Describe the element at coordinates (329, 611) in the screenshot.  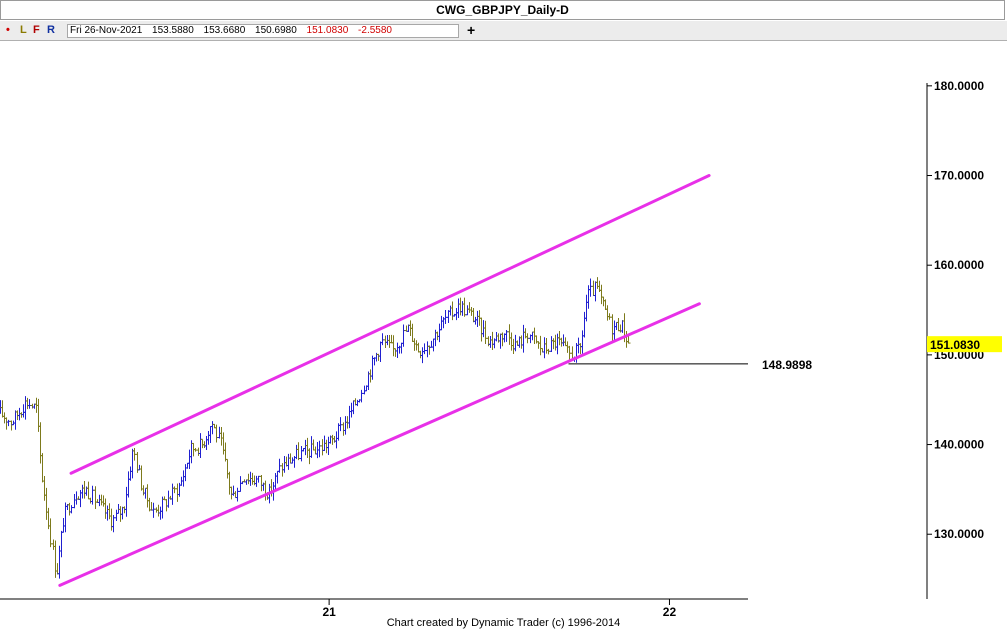
I see `time-tick-label: 21` at that location.